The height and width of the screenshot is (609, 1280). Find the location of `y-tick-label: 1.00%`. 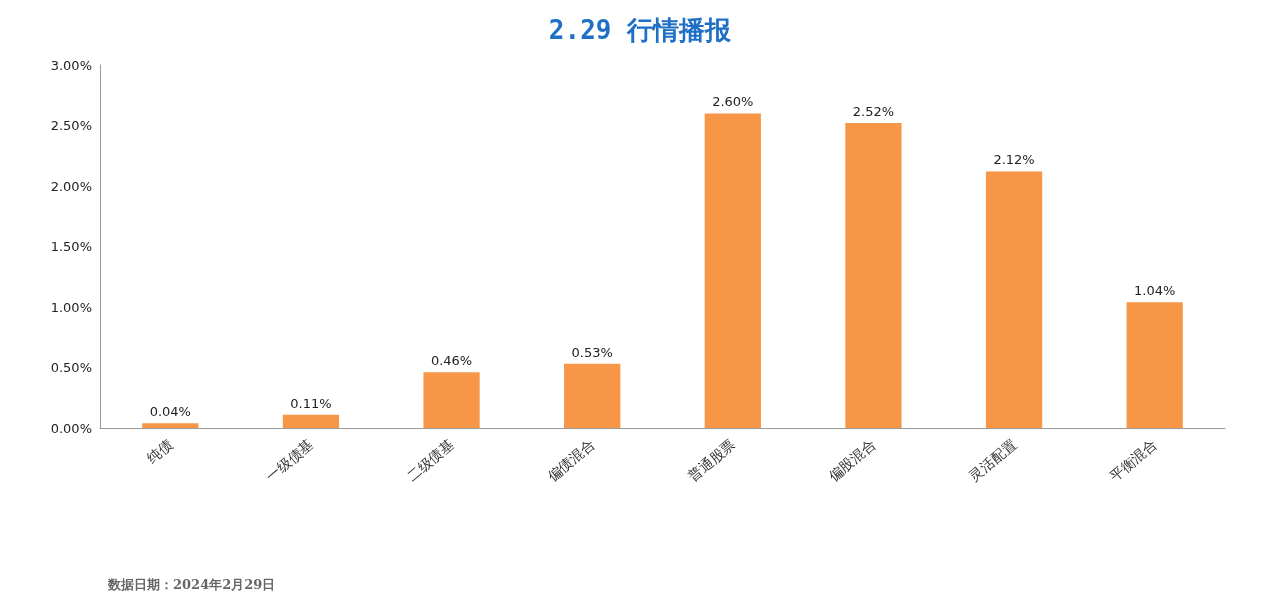

y-tick-label: 1.00% is located at coordinates (71, 307).